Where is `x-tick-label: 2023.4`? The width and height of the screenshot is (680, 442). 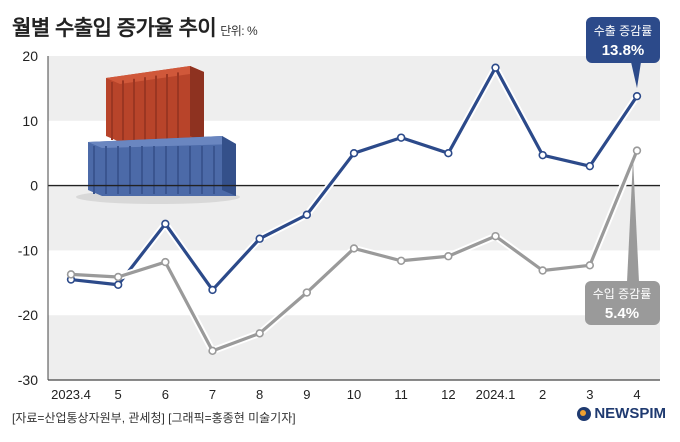
x-tick-label: 2023.4 is located at coordinates (71, 394).